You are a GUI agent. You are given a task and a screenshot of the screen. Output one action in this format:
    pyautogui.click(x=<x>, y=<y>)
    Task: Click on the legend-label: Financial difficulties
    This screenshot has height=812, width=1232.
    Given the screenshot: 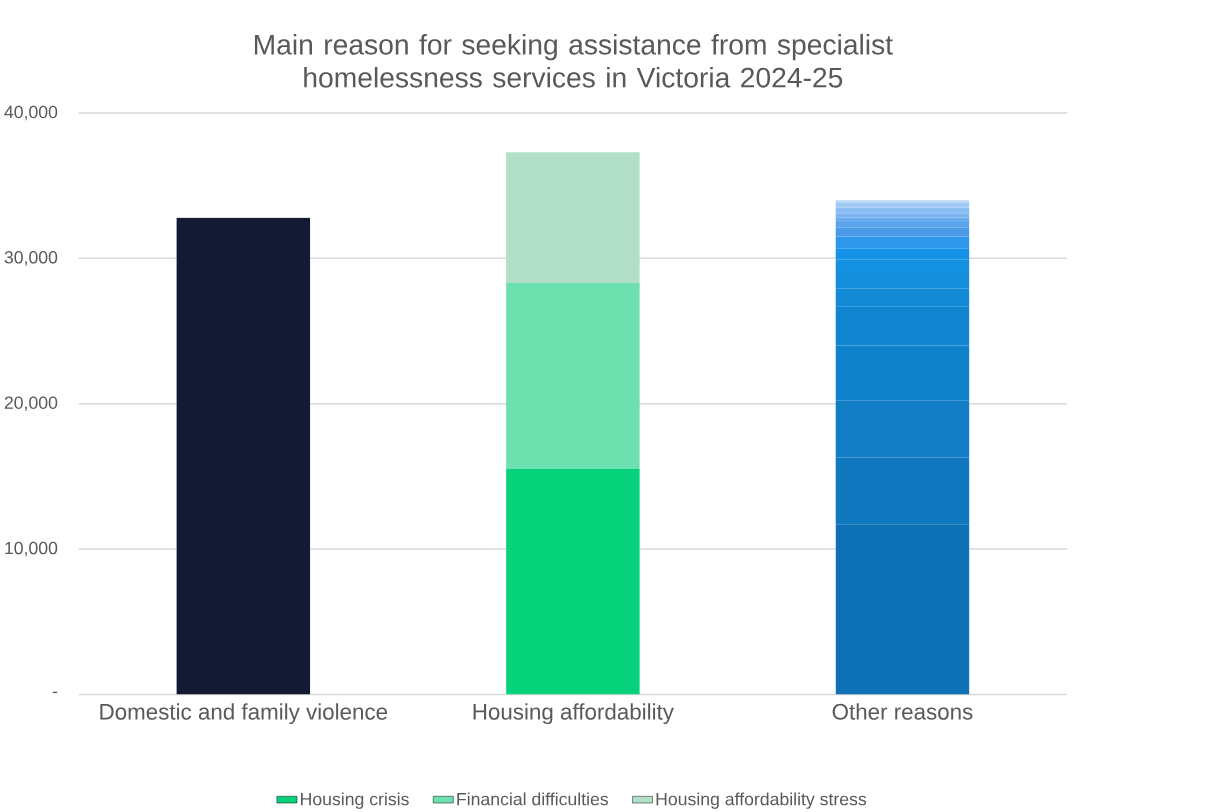 What is the action you would take?
    pyautogui.click(x=532, y=799)
    